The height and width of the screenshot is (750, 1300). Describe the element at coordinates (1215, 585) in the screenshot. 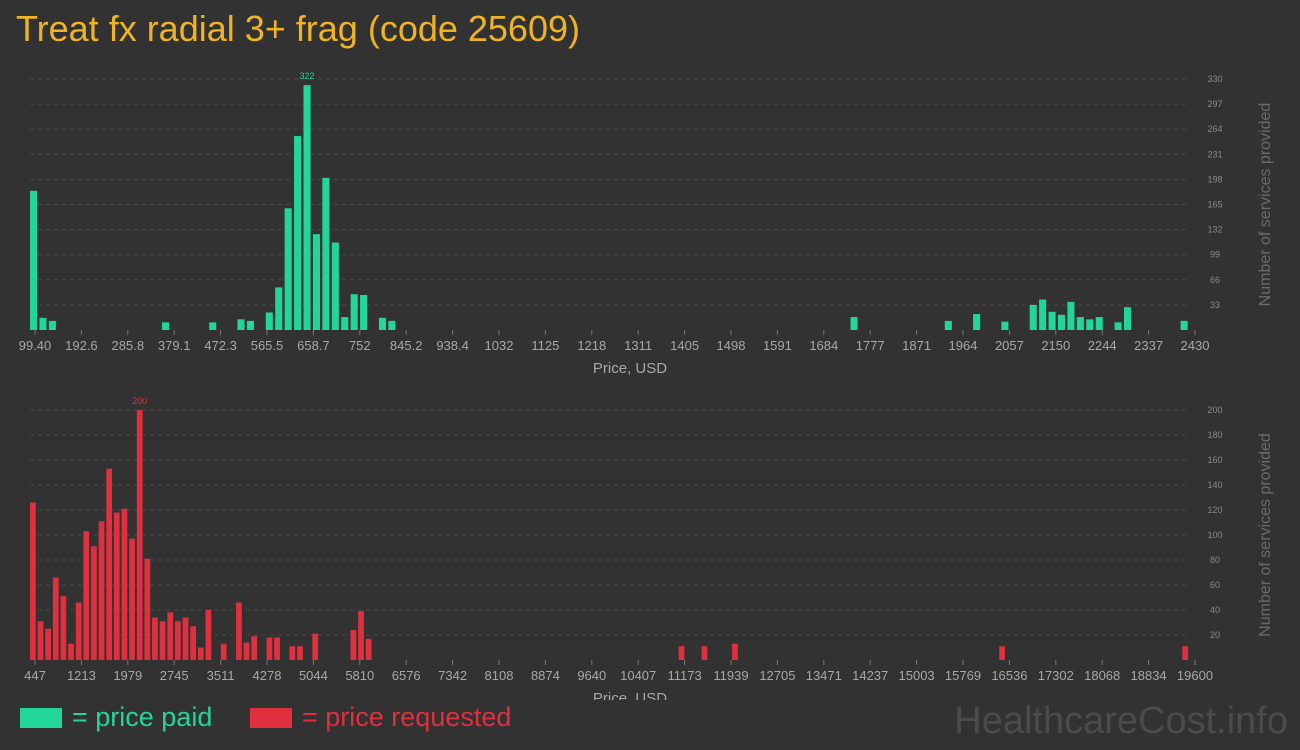

I see `y-tick-label: 60` at that location.